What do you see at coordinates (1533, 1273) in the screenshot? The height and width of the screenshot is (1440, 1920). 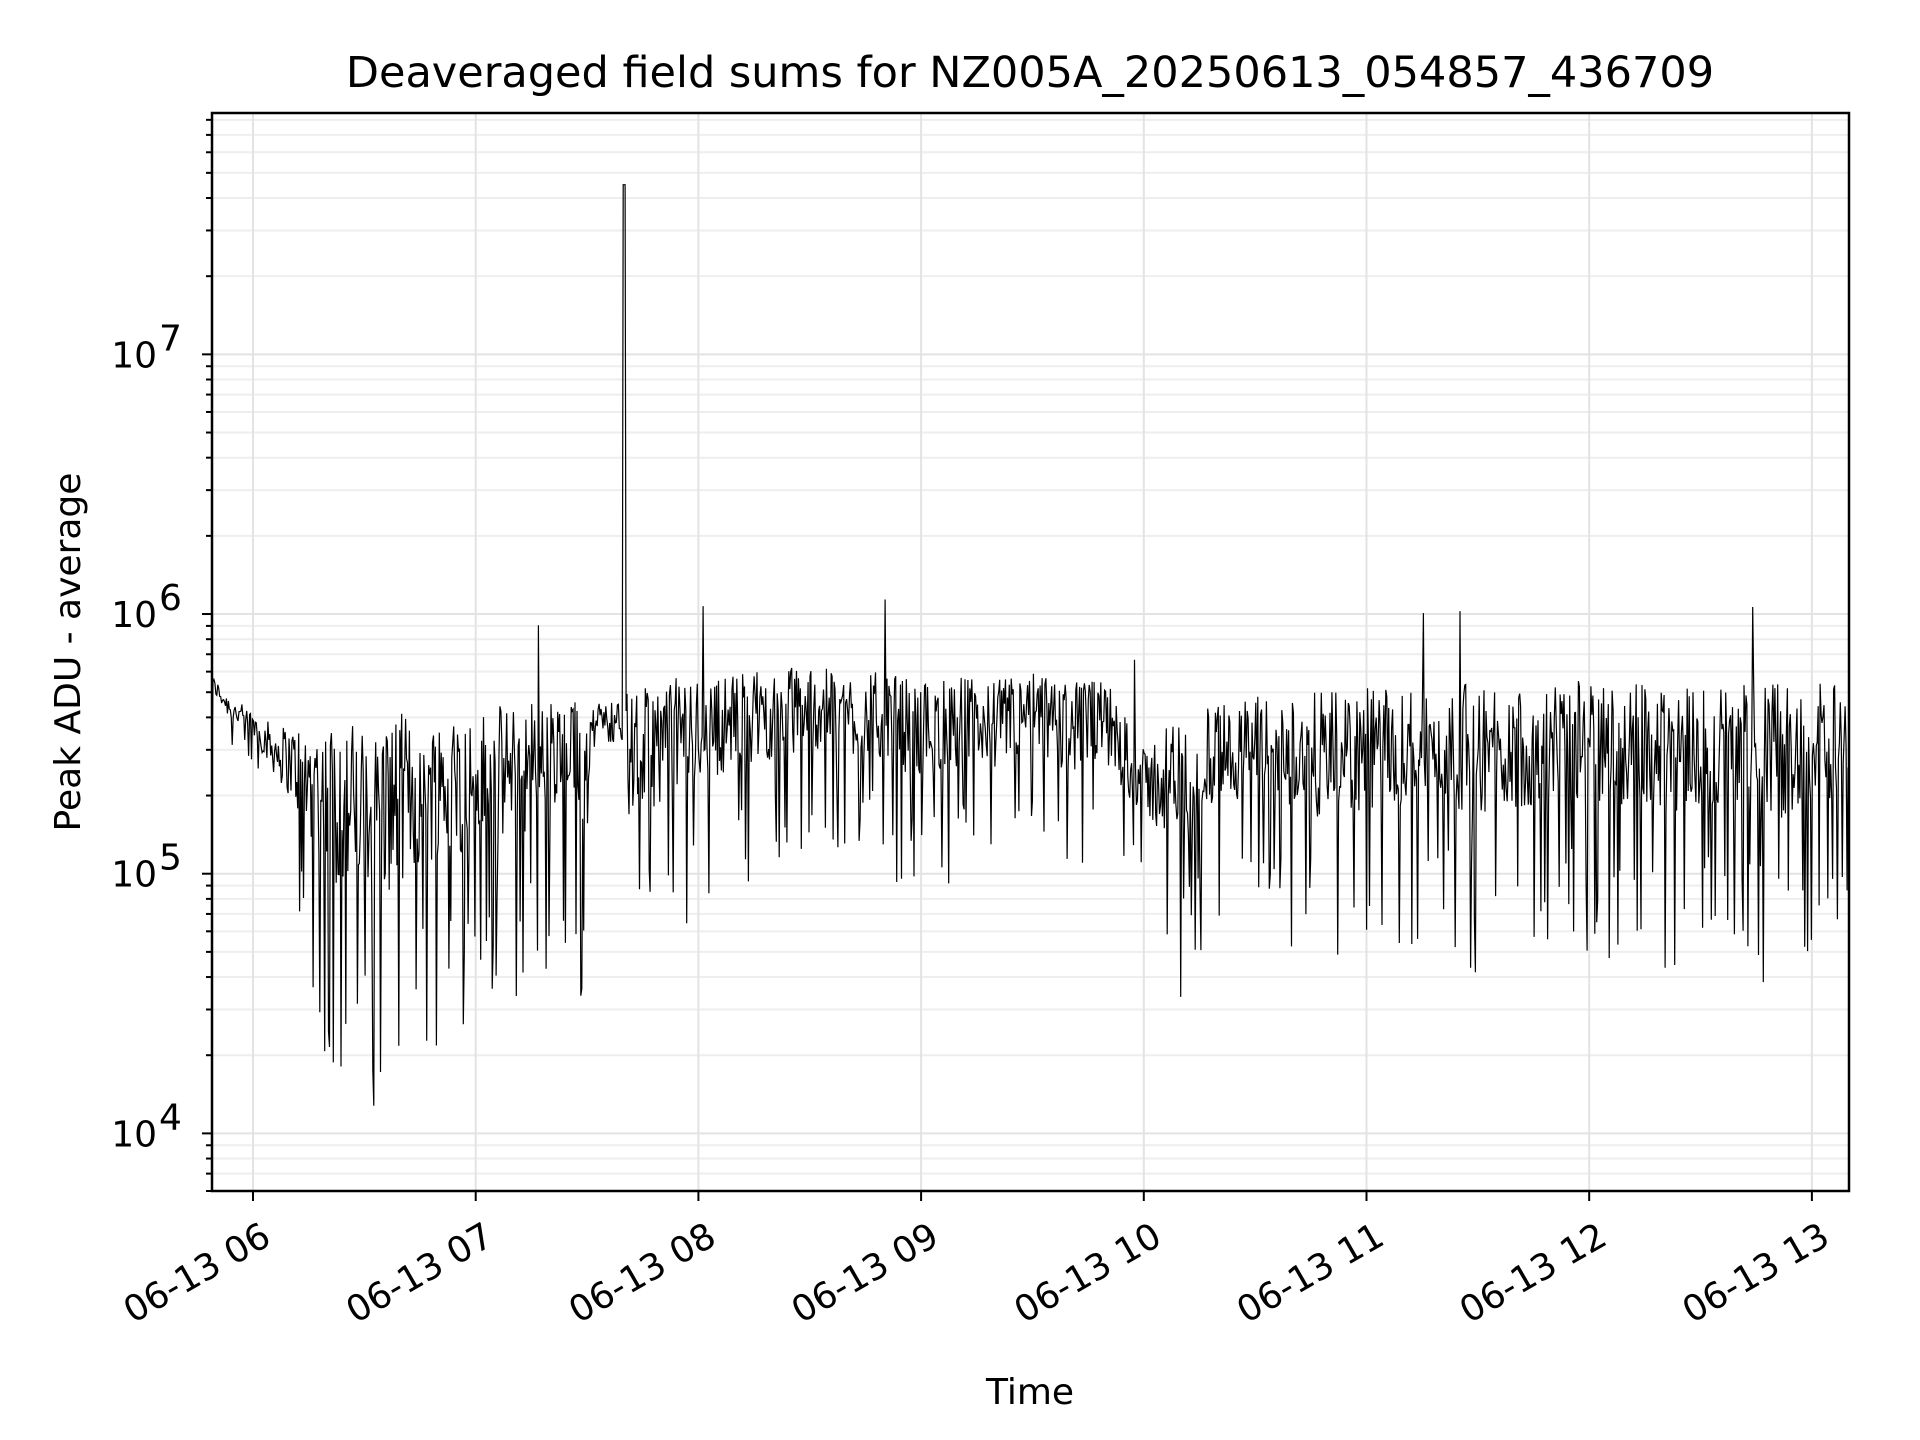 I see `x-tick-label: 06-13 12` at bounding box center [1533, 1273].